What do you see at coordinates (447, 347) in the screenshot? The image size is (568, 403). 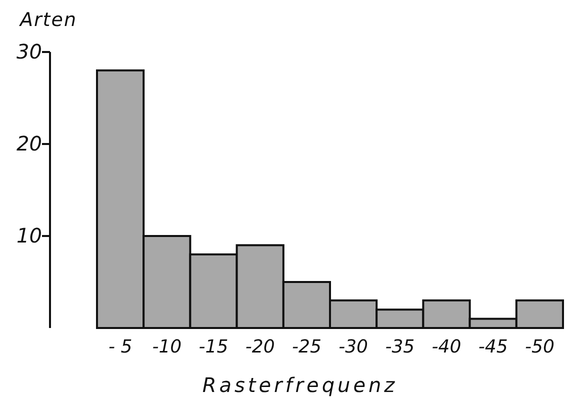 I see `x-tick-label: -40` at bounding box center [447, 347].